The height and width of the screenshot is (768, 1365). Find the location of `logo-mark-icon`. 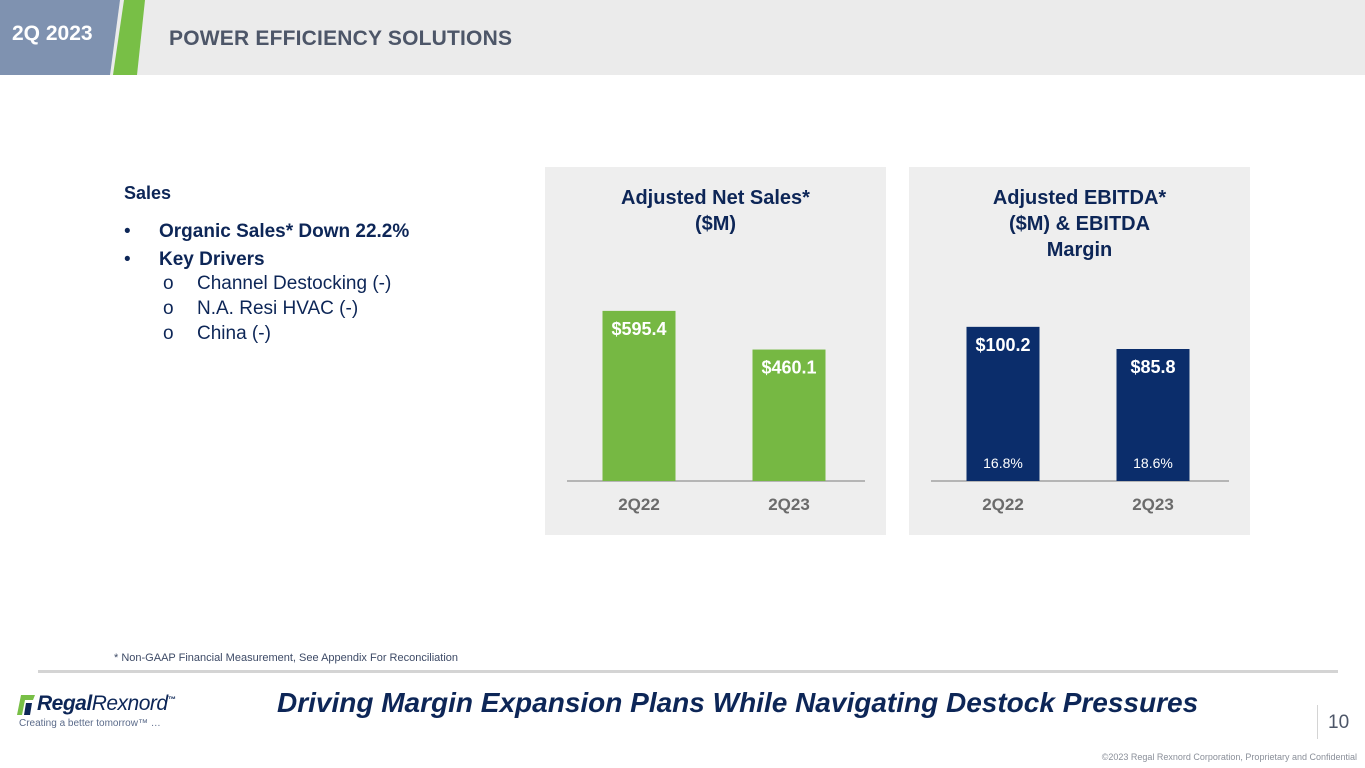

logo-mark-icon is located at coordinates (26, 705).